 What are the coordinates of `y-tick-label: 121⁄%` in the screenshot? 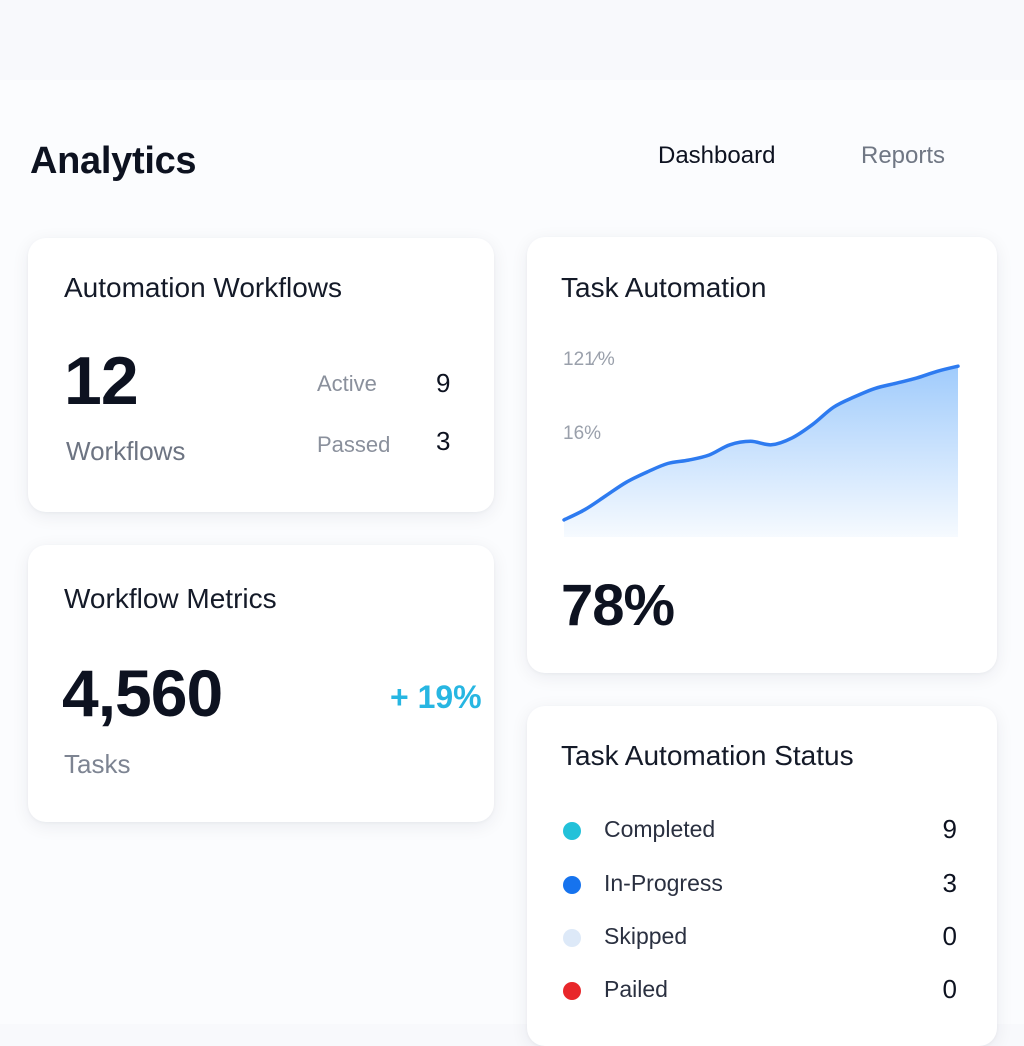 It's located at (589, 359).